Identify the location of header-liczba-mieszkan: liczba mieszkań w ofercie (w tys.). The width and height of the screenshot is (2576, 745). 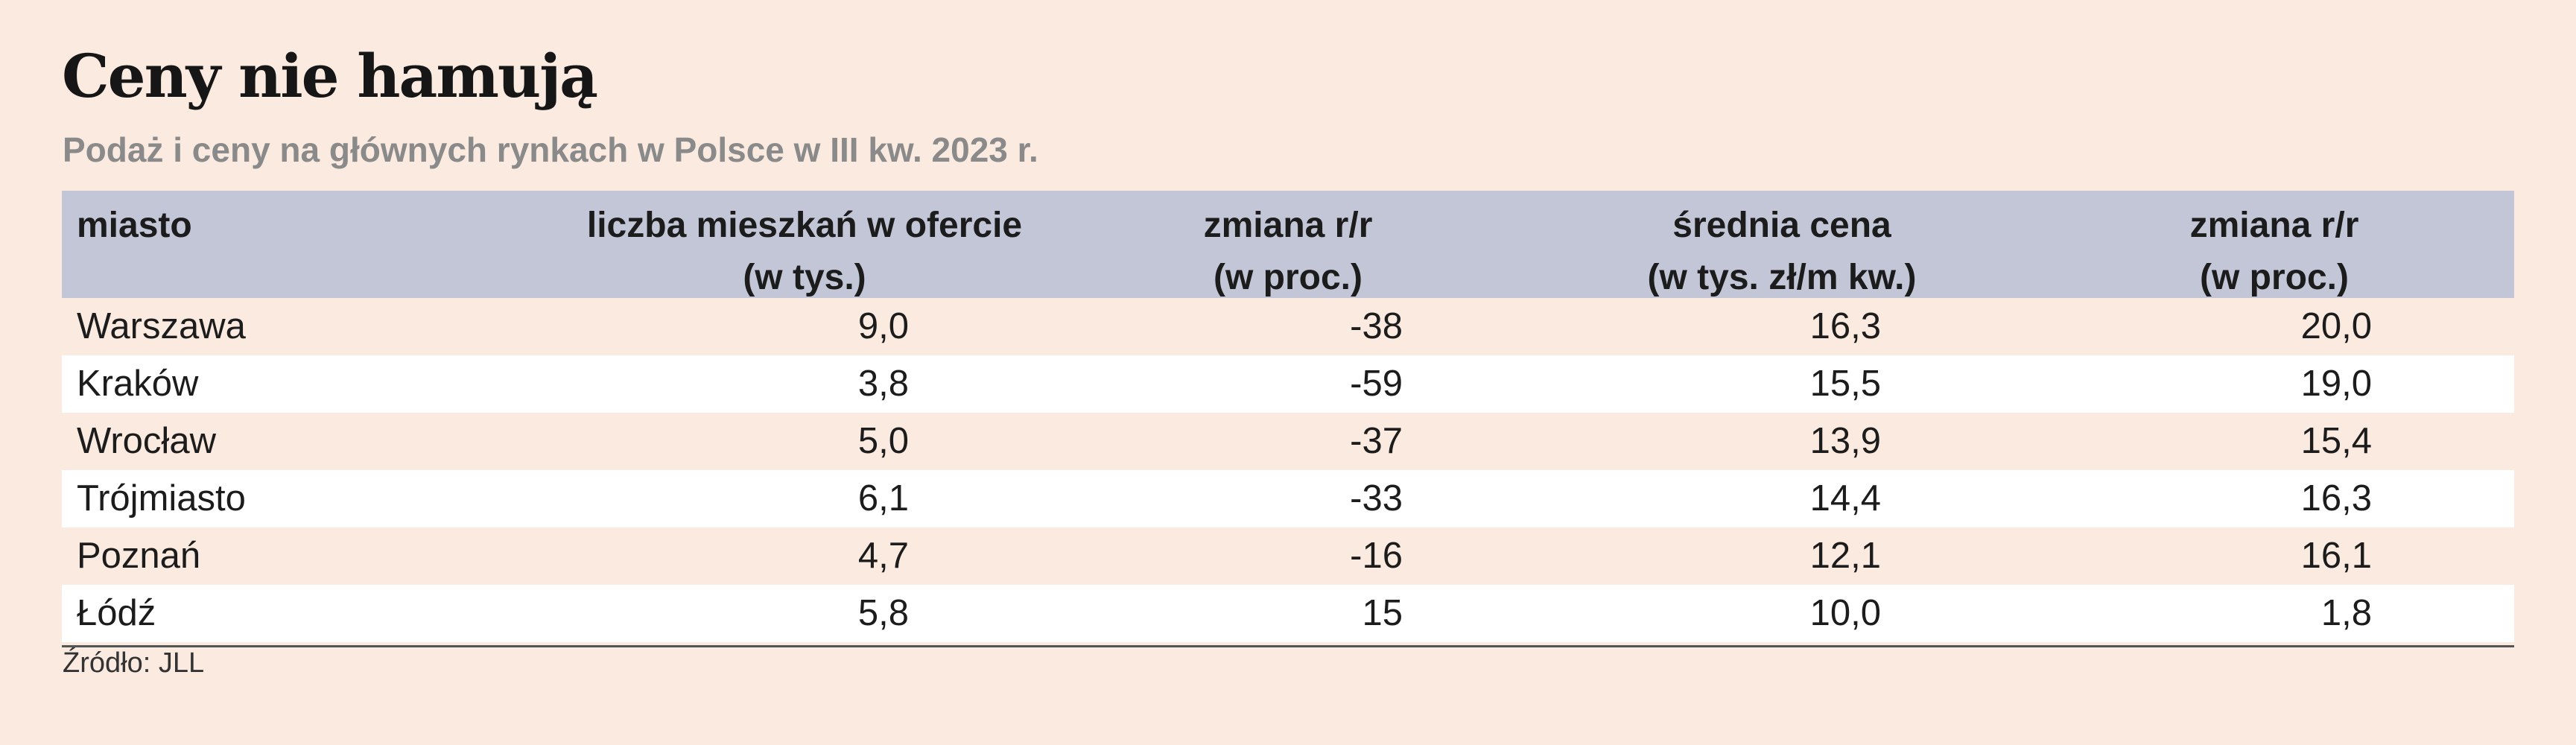
(805, 252).